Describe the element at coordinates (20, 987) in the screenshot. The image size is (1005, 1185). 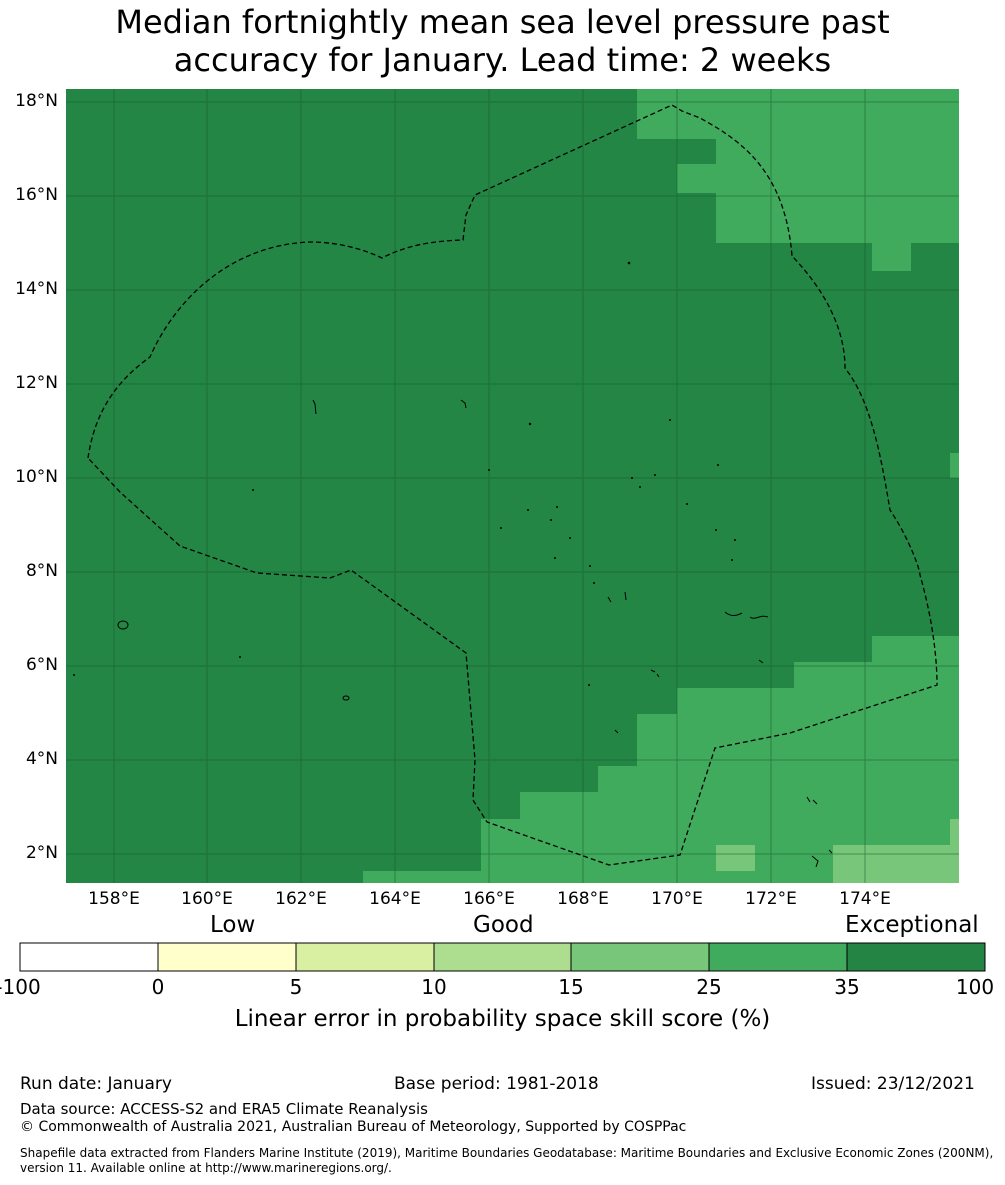
I see `colorbar-tick-neg100: -100` at that location.